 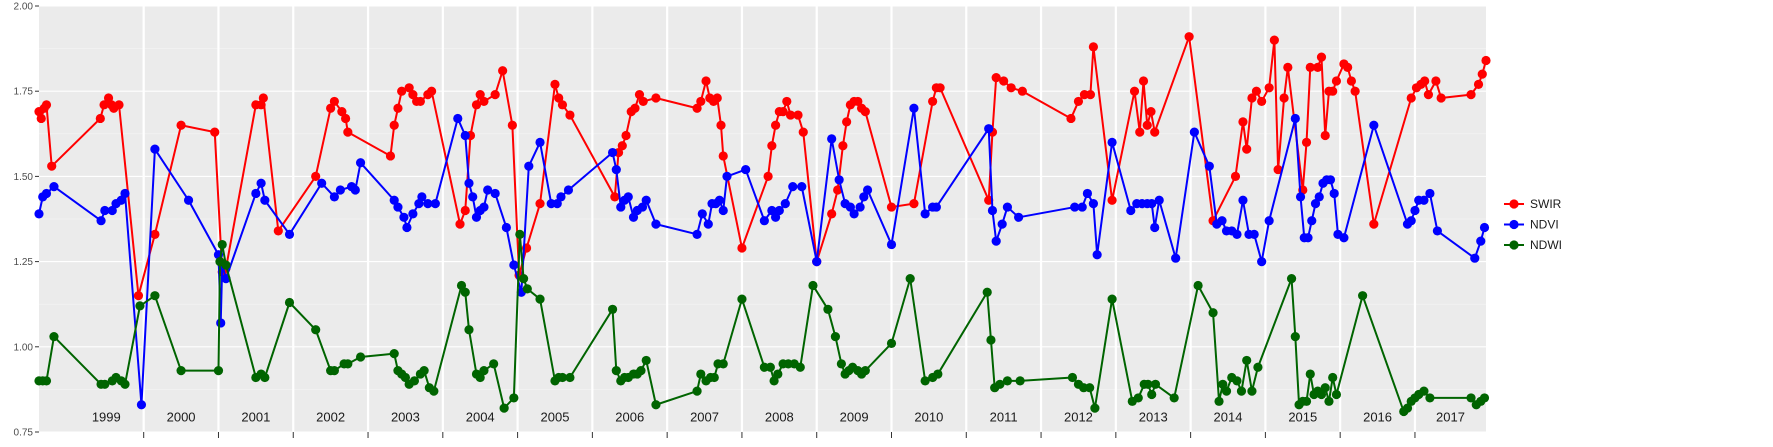 What do you see at coordinates (704, 416) in the screenshot?
I see `year-label: 2007` at bounding box center [704, 416].